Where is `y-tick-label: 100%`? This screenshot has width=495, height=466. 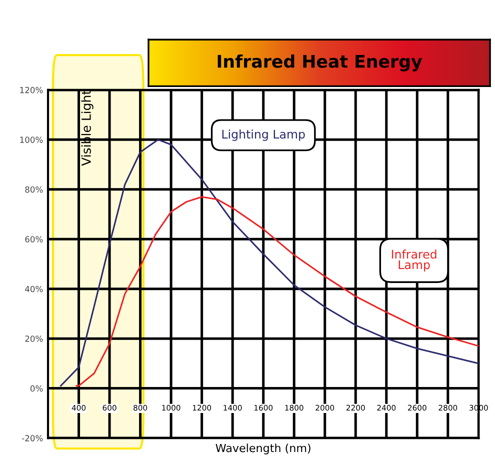 y-tick-label: 100% is located at coordinates (31, 139).